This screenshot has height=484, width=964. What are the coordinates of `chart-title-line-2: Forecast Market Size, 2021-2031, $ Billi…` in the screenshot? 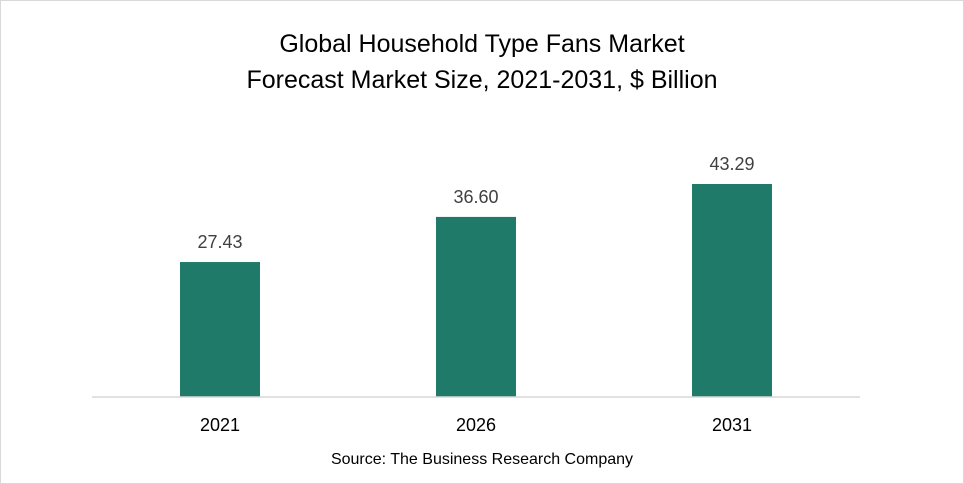 It's located at (482, 80).